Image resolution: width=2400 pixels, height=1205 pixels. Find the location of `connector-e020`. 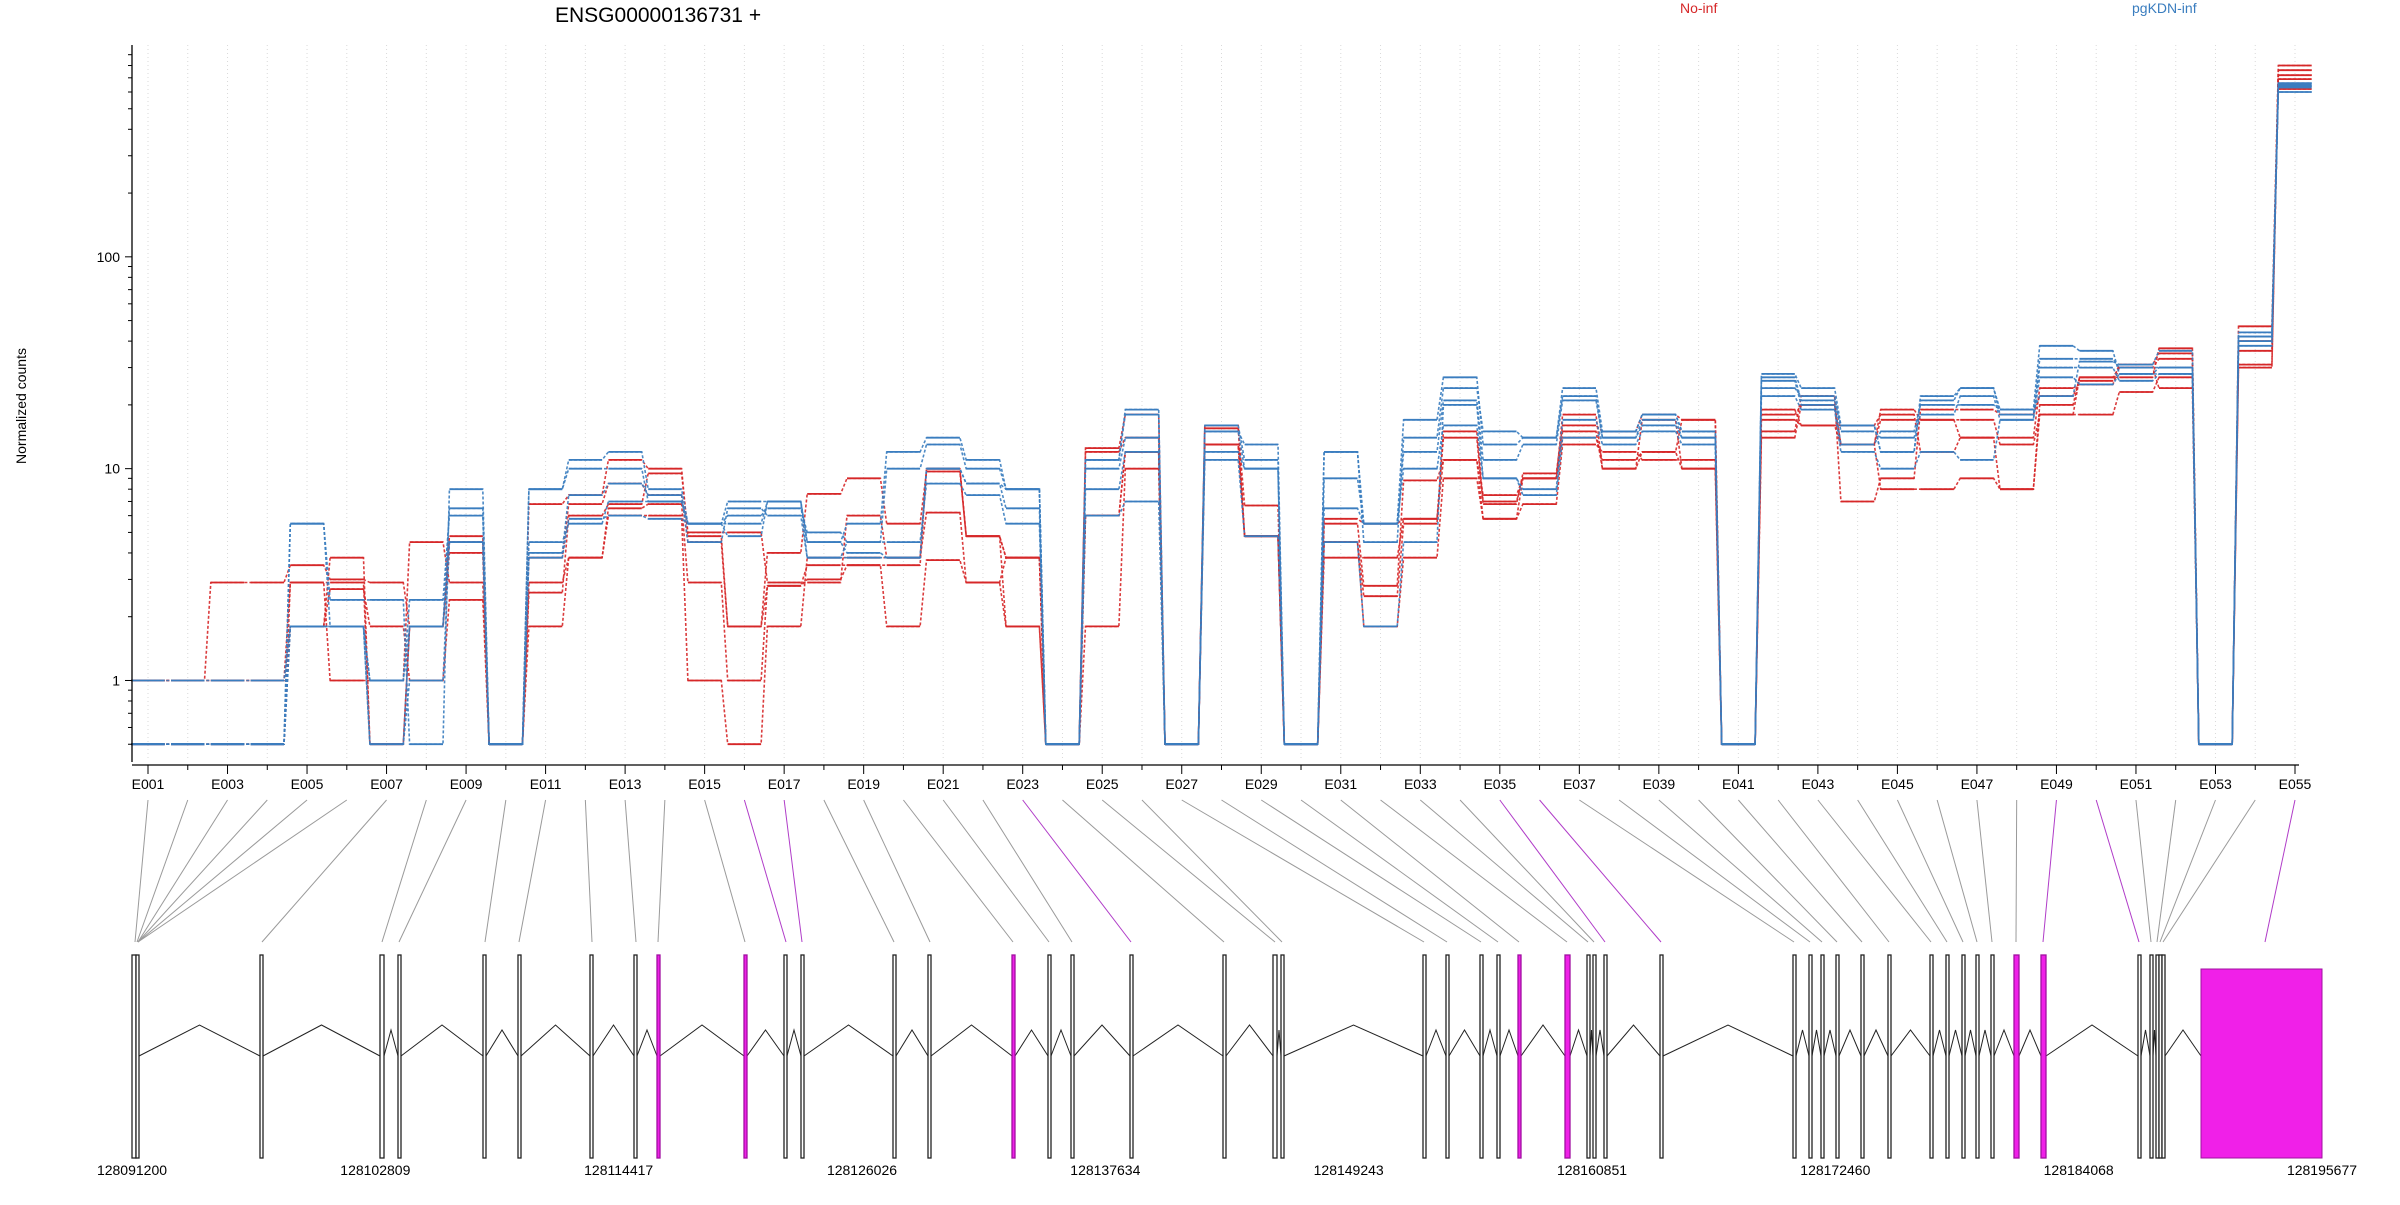

connector-e020 is located at coordinates (958, 871).